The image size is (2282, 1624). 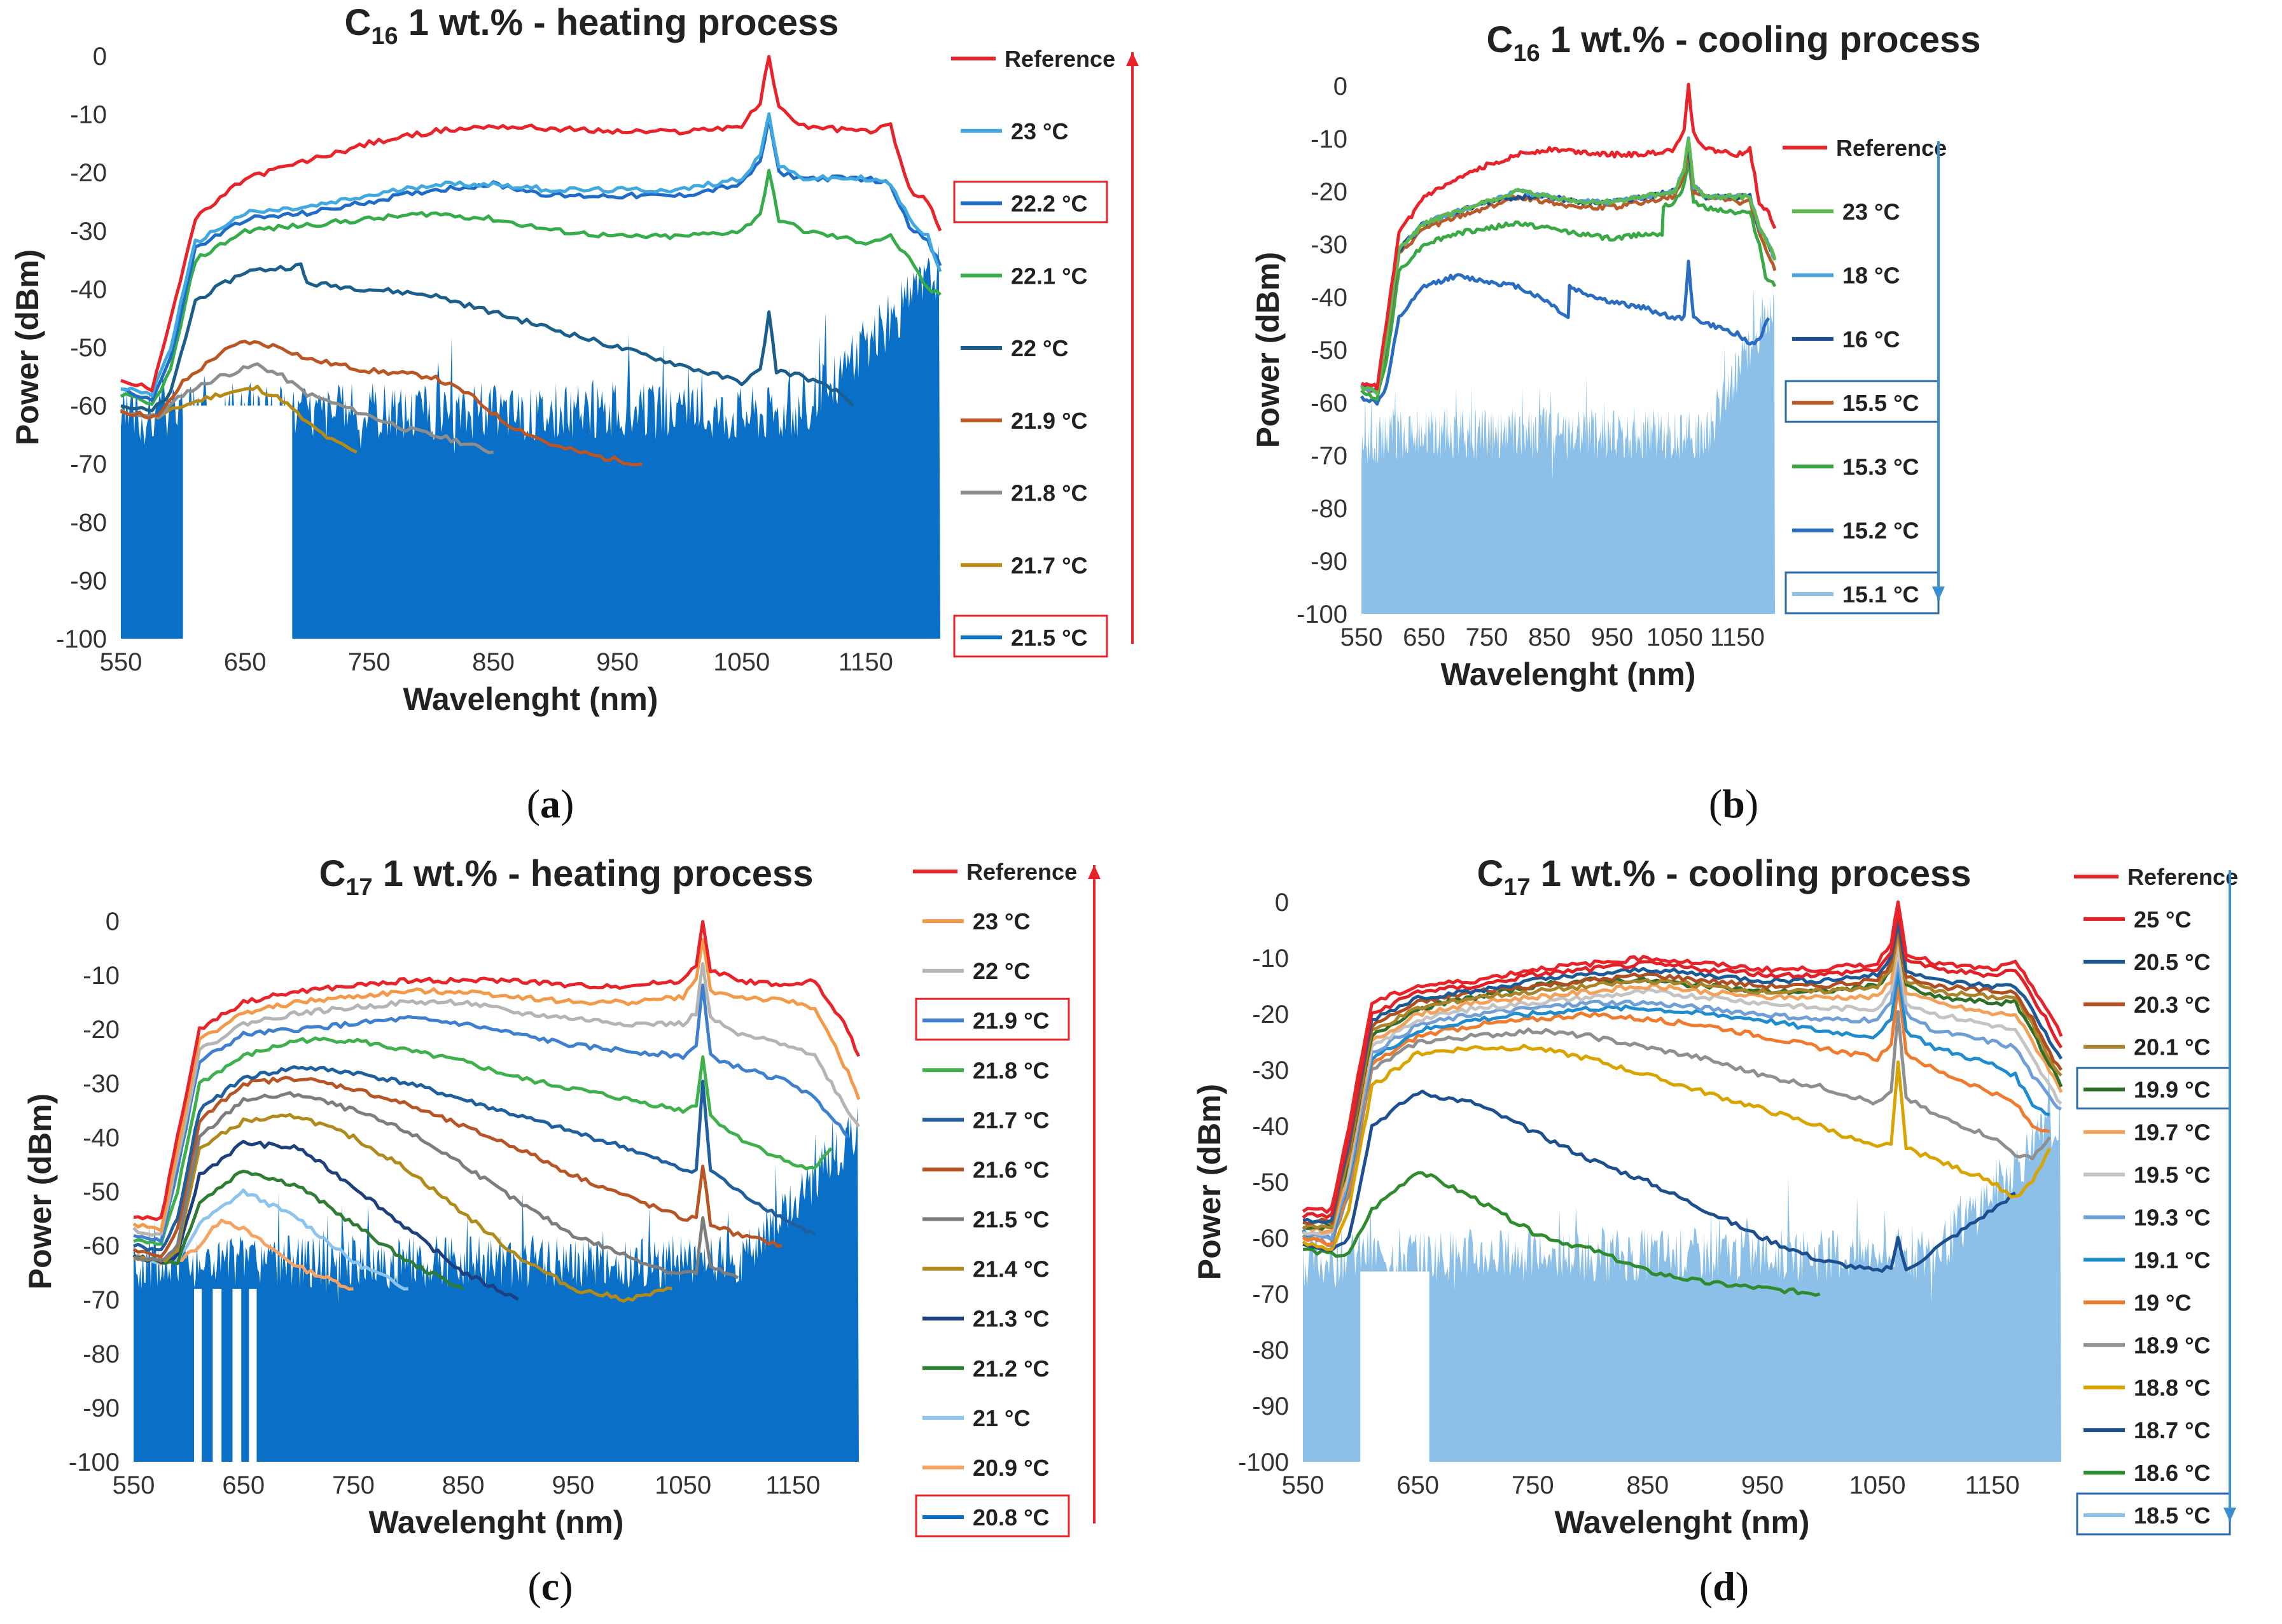 I want to click on legend-entry: 15.3 °C, so click(x=1855, y=467).